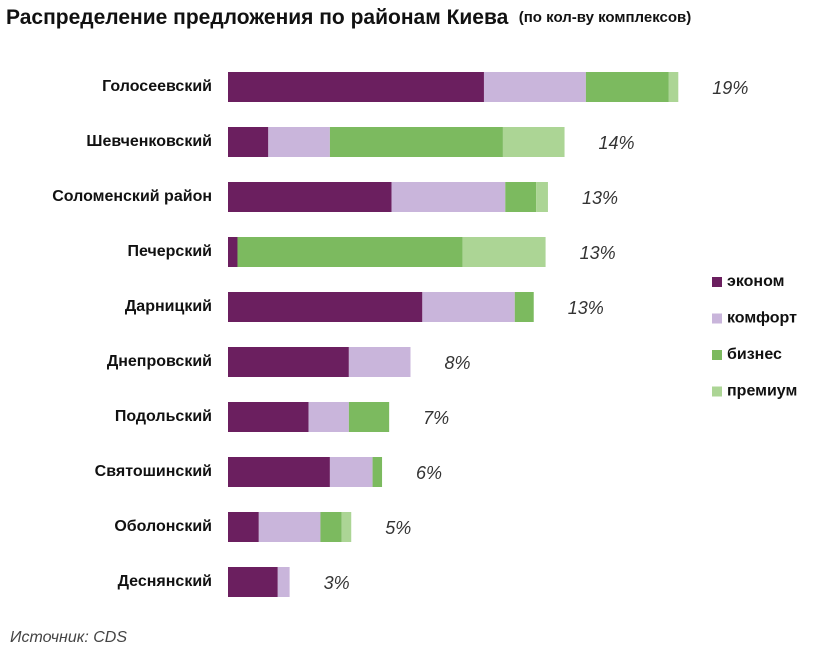 The image size is (826, 658). What do you see at coordinates (754, 354) in the screenshot?
I see `legend-label: бизнес` at bounding box center [754, 354].